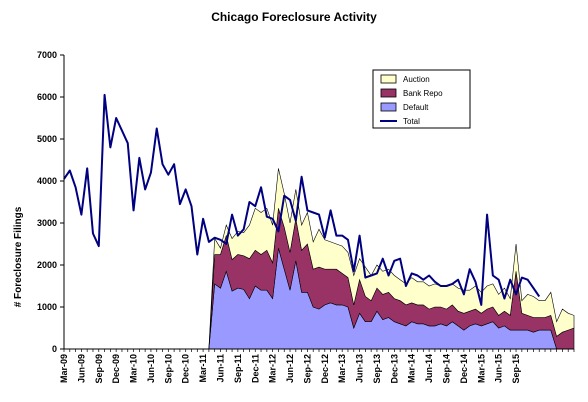  I want to click on x-tick-label: Jun-11, so click(220, 368).